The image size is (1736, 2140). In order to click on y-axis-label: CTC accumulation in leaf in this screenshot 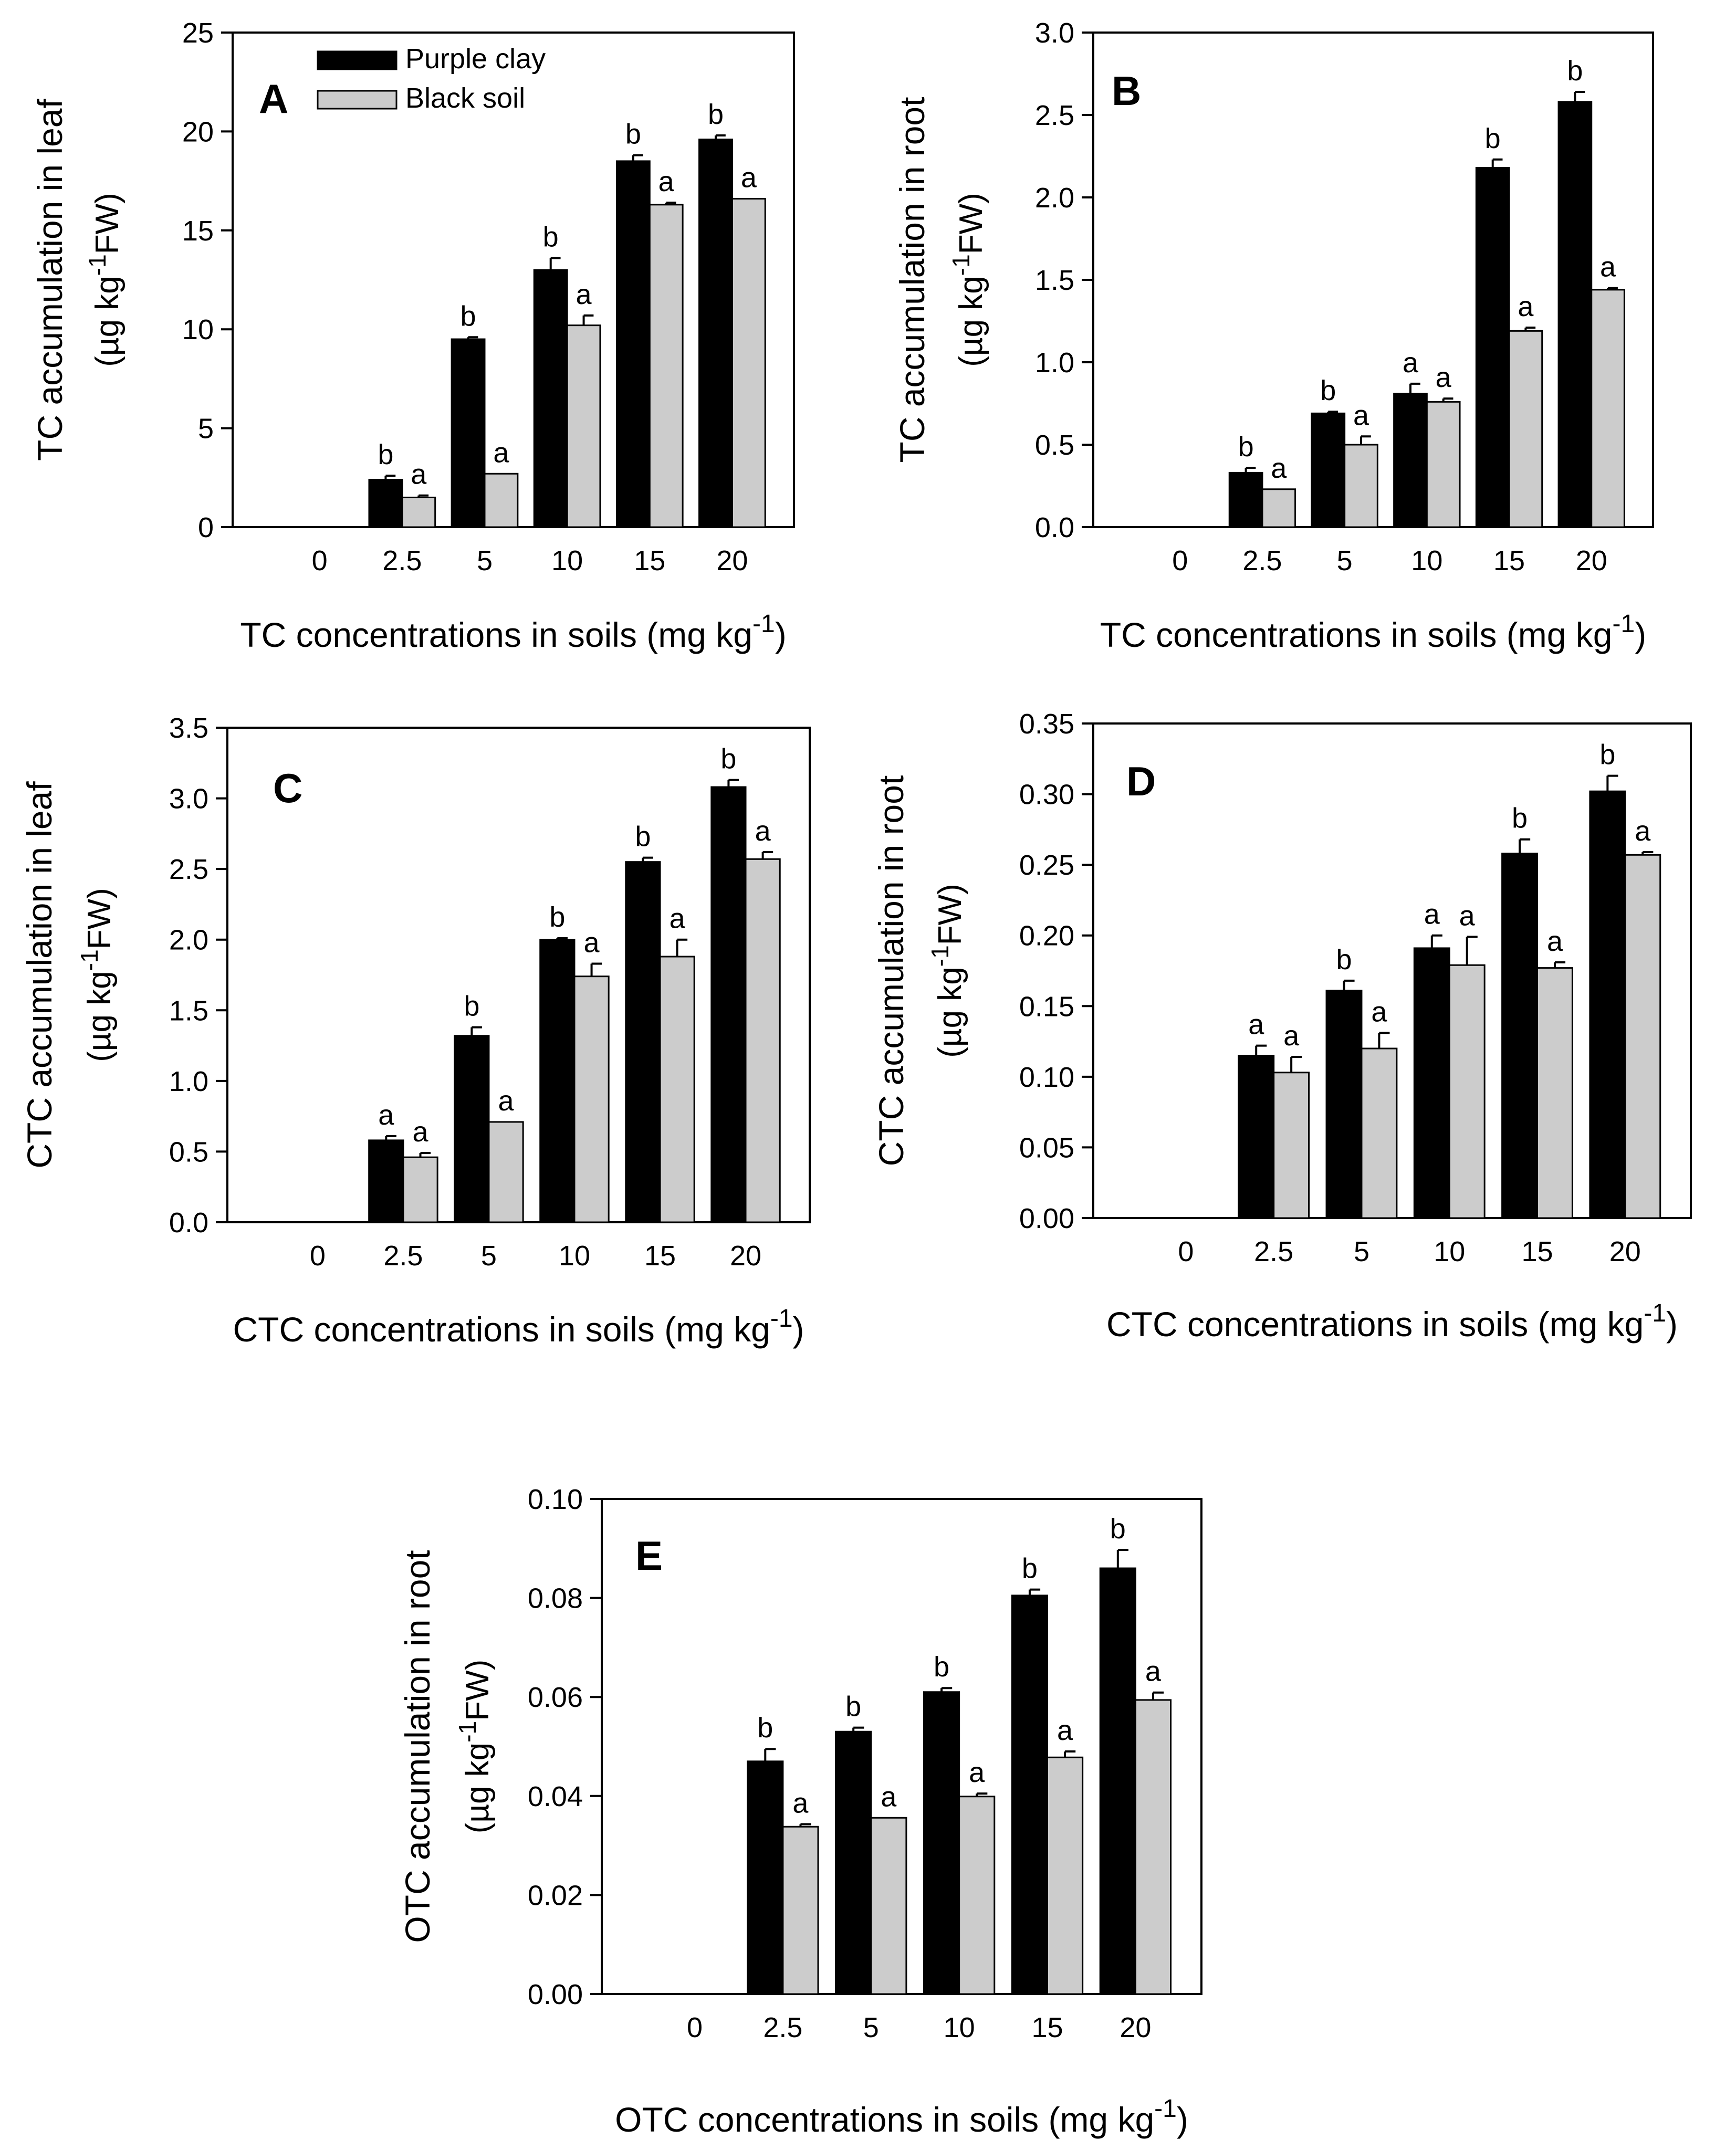, I will do `click(39, 975)`.